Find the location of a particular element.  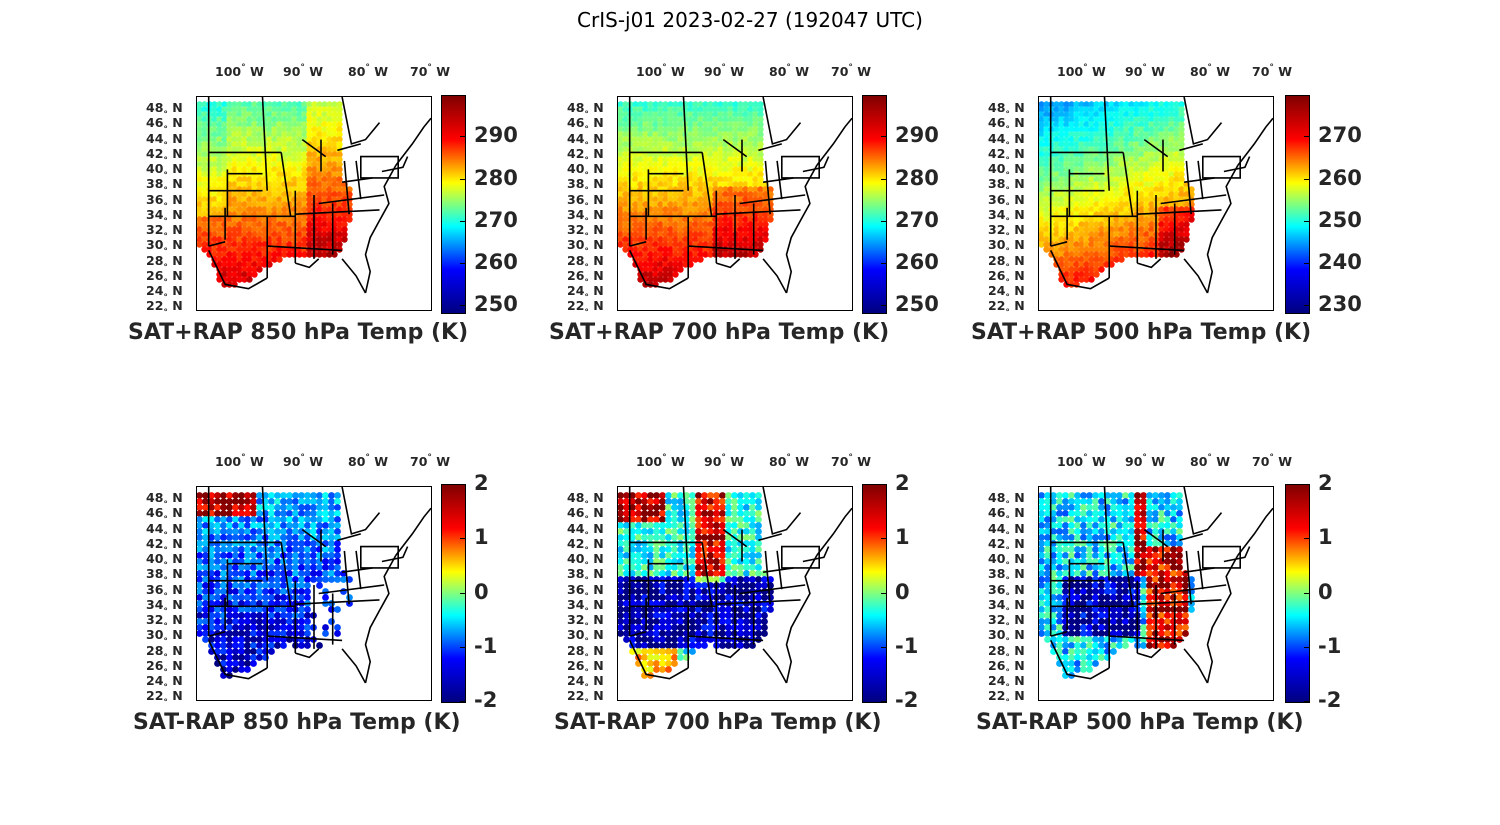

lon-tick-label: 80° W is located at coordinates (1210, 71).